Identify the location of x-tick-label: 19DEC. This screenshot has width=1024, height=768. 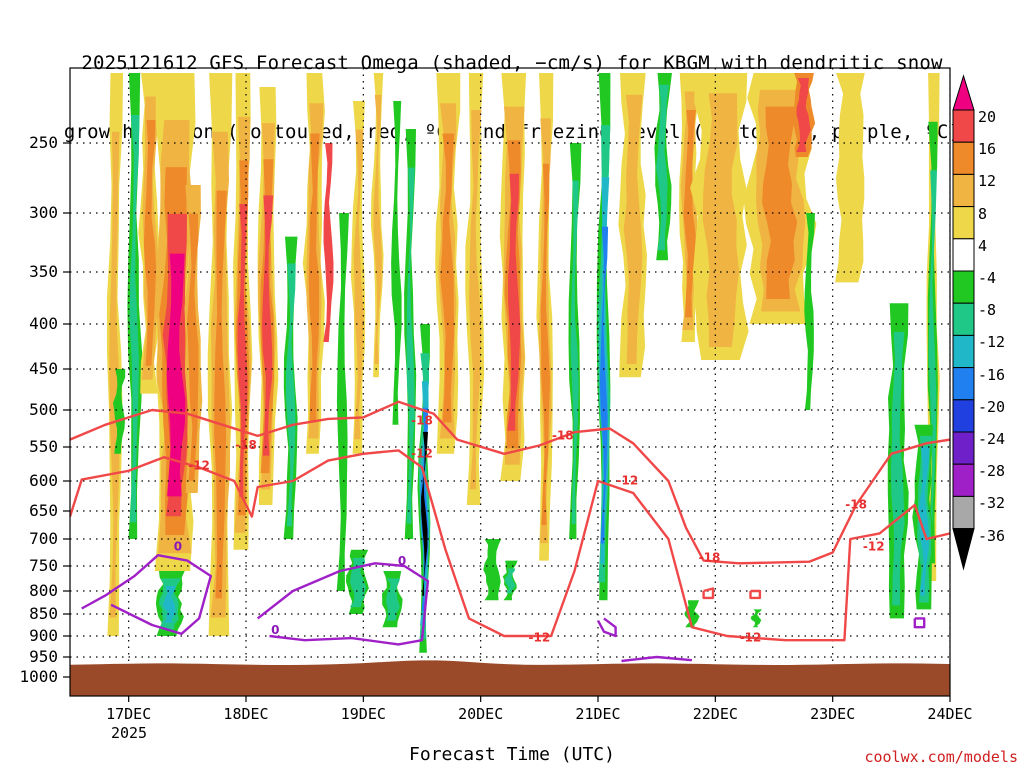
(363, 714).